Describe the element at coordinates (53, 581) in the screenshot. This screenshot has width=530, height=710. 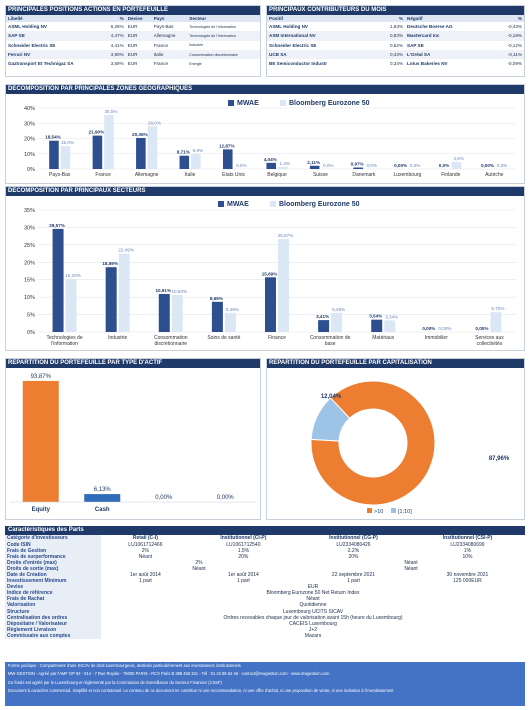
I see `row-label: Investissement Minimum` at that location.